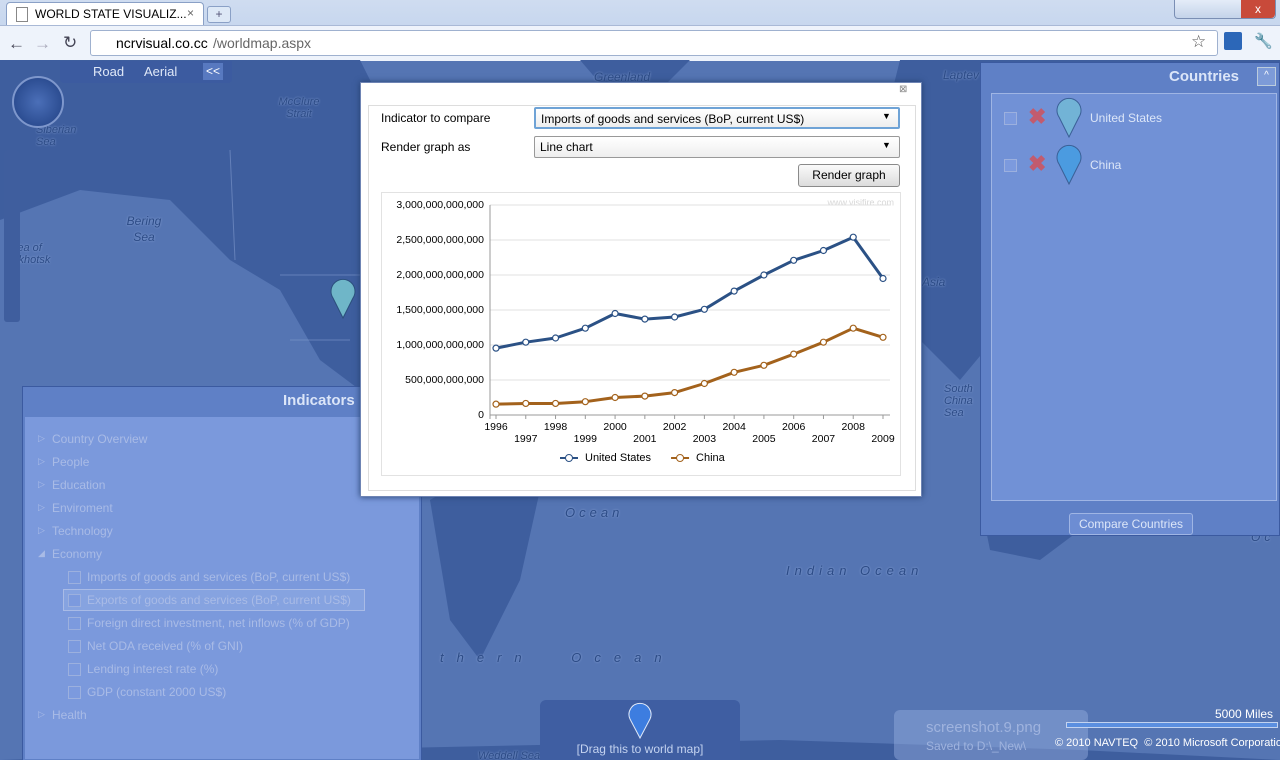  Describe the element at coordinates (855, 570) in the screenshot. I see `map-label: Indian Ocean` at that location.